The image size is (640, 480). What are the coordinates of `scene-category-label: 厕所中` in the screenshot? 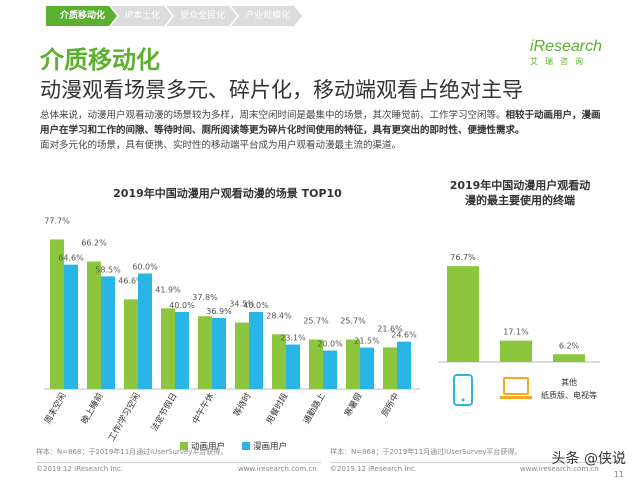 It's located at (390, 405).